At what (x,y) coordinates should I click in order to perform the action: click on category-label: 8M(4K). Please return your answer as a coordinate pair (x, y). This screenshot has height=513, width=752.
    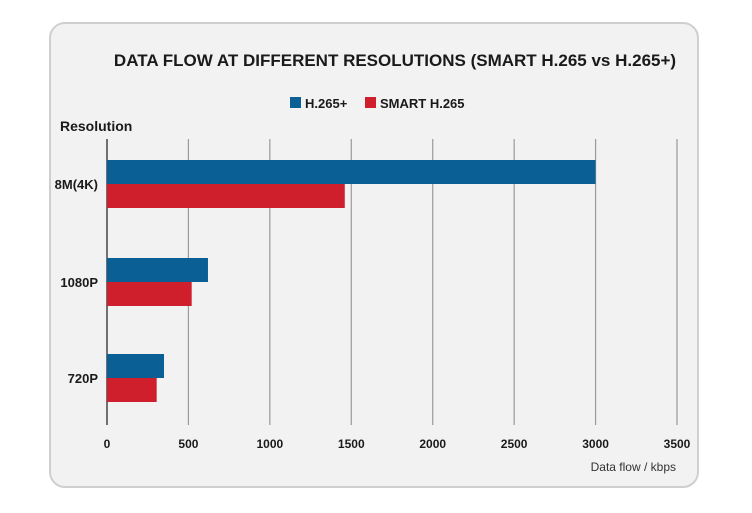
    Looking at the image, I should click on (76, 184).